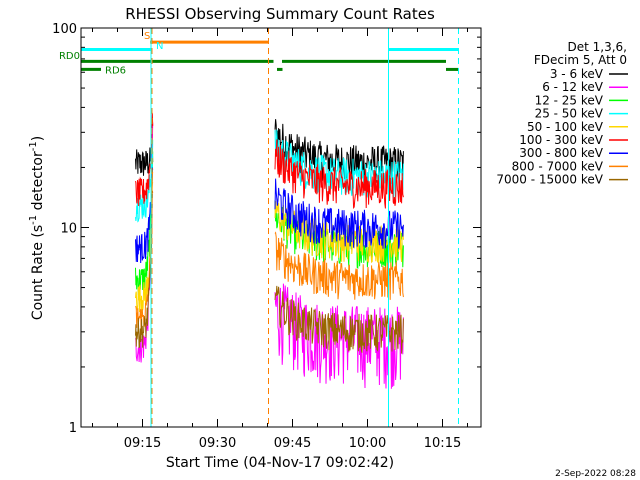 This screenshot has height=480, width=640. I want to click on y-axis-label-sup2: -1, so click(33, 146).